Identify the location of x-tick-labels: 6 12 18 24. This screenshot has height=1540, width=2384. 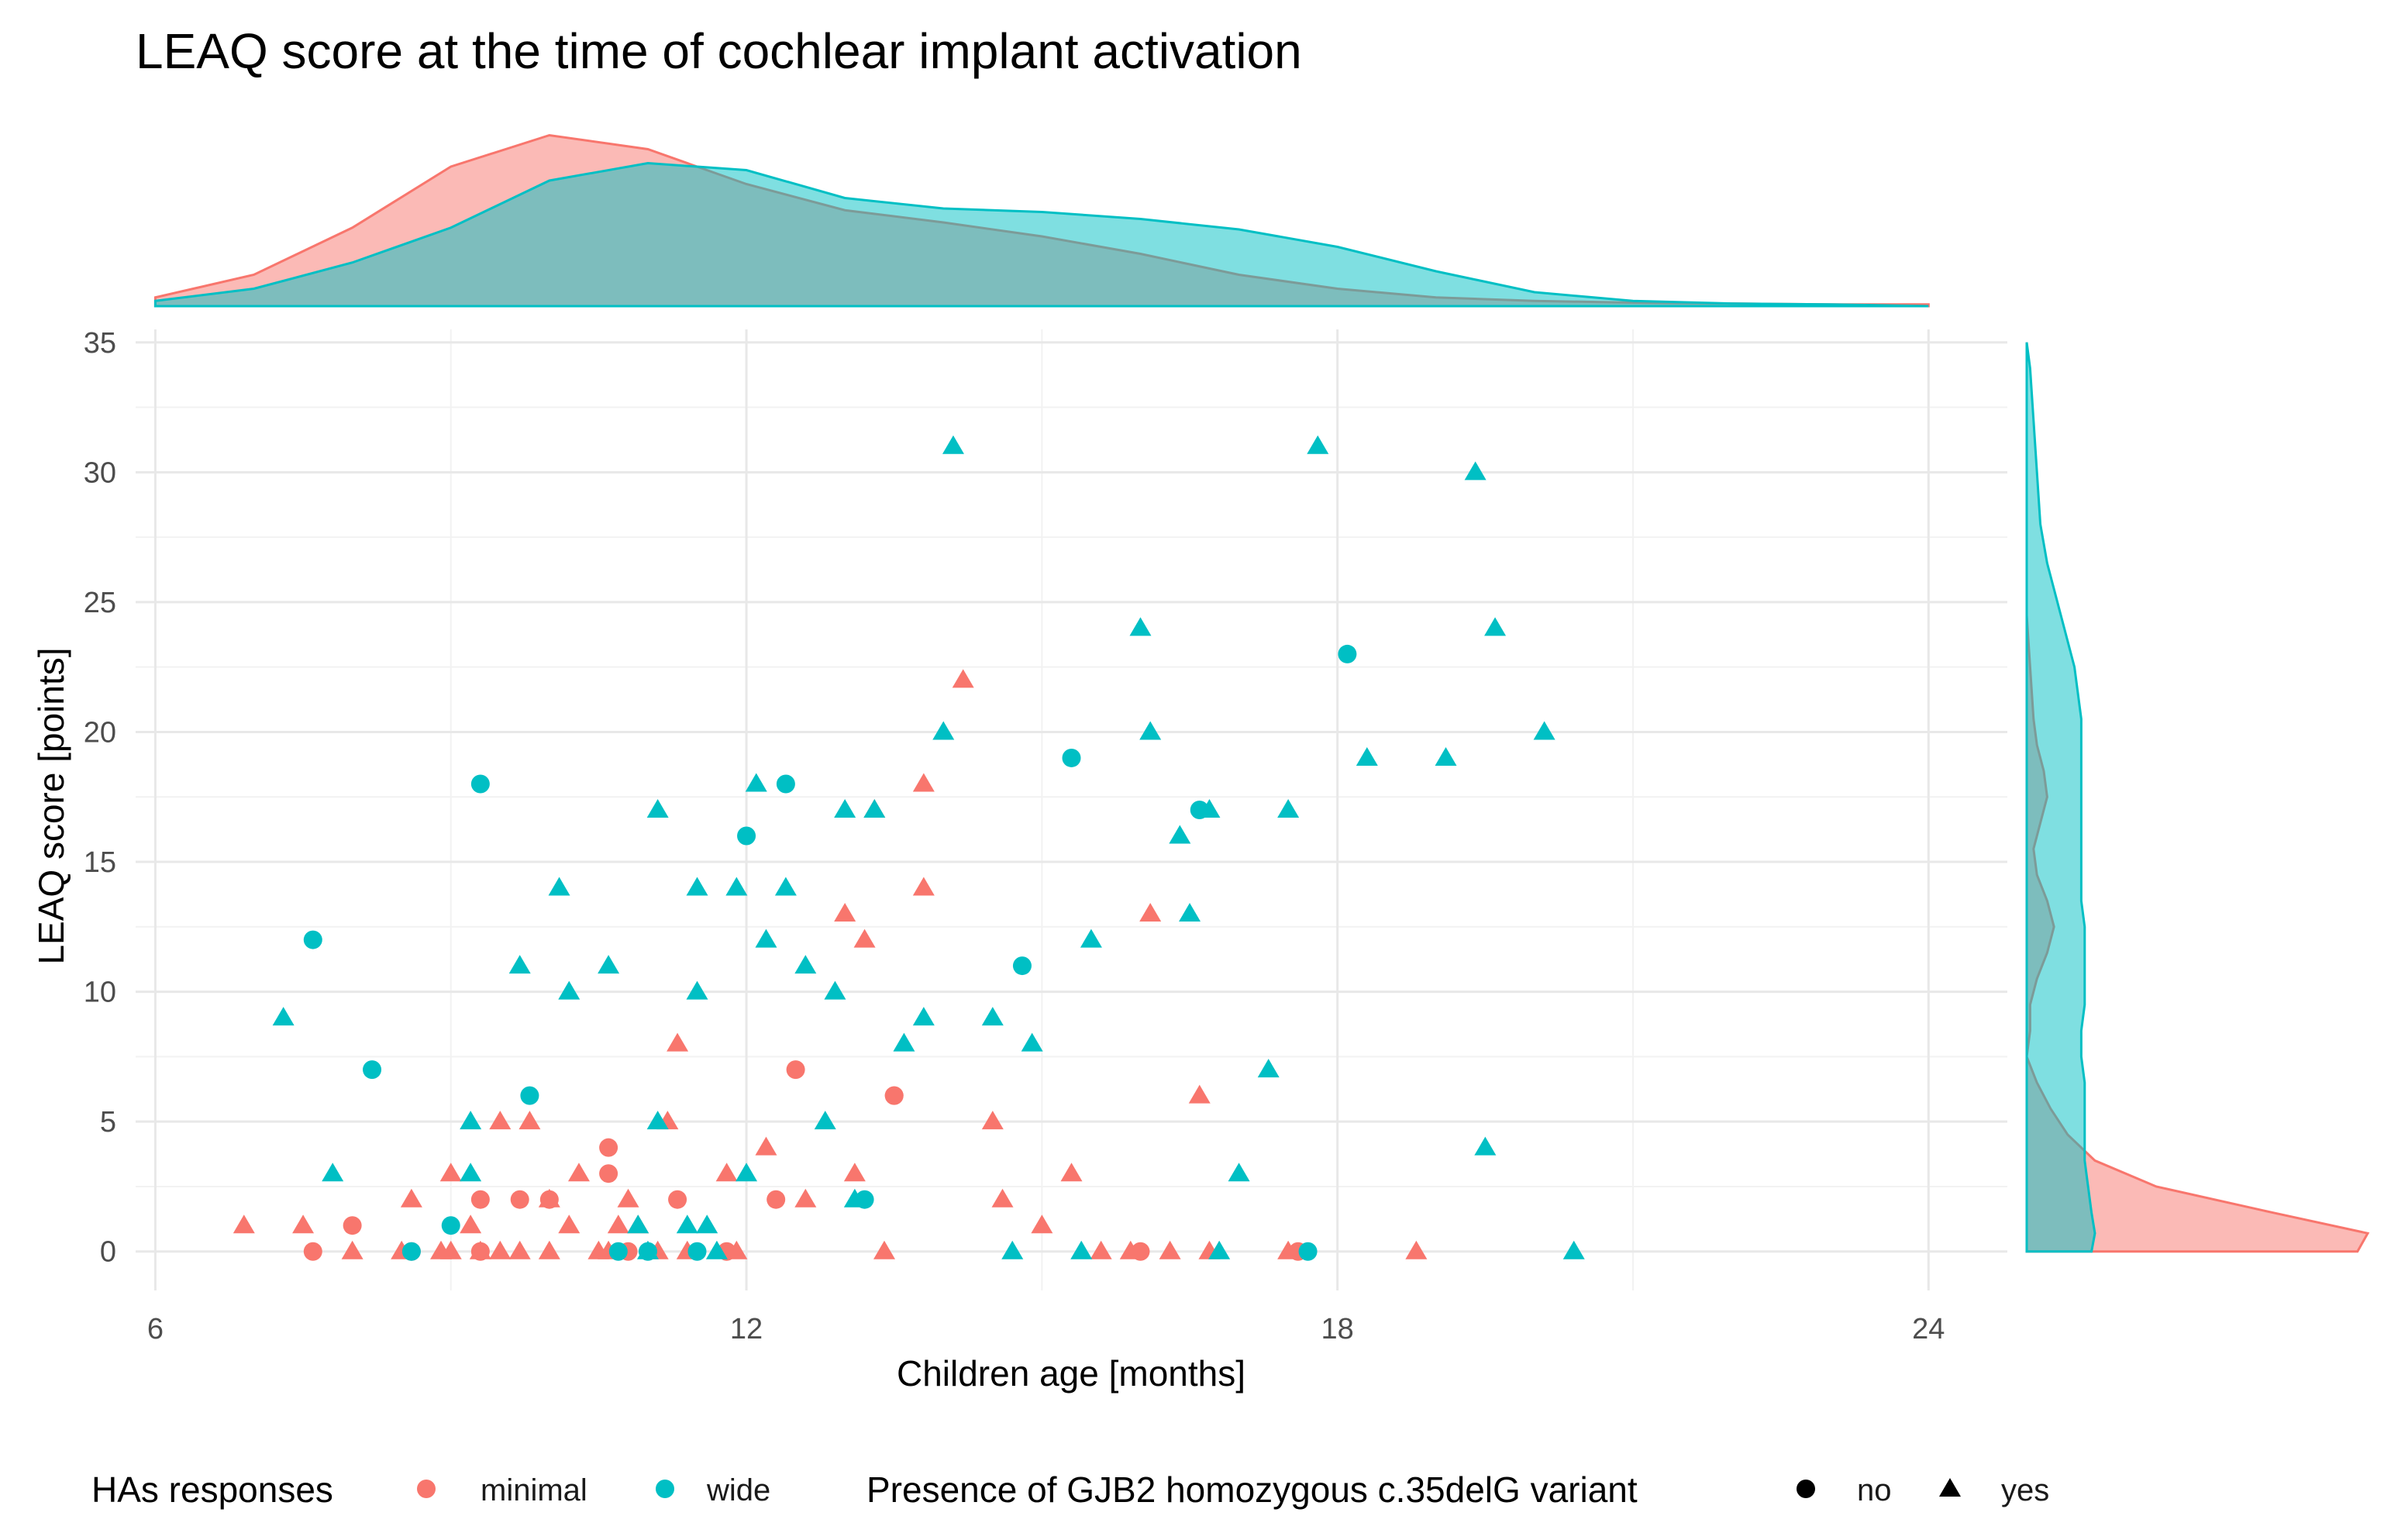
(1046, 1329).